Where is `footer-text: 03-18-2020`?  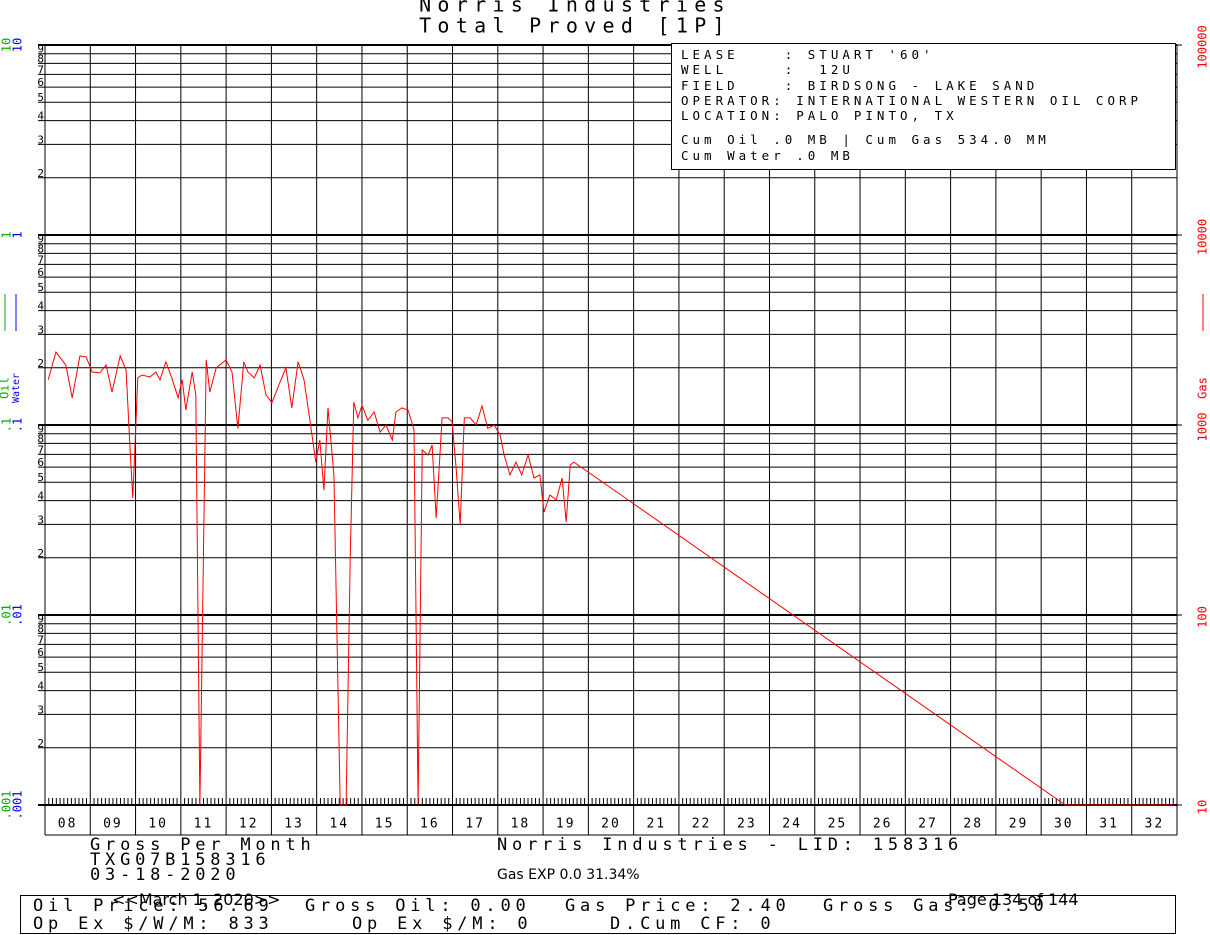 footer-text: 03-18-2020 is located at coordinates (165, 875).